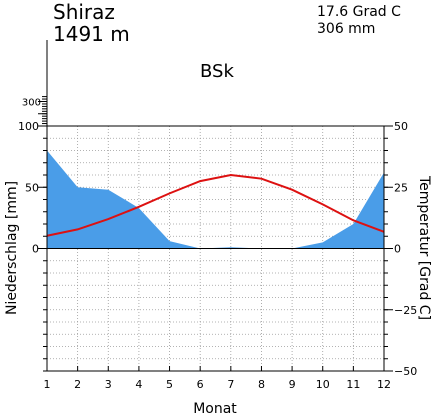  Describe the element at coordinates (346, 29) in the screenshot. I see `annual-precipitation: 306 mm` at that location.